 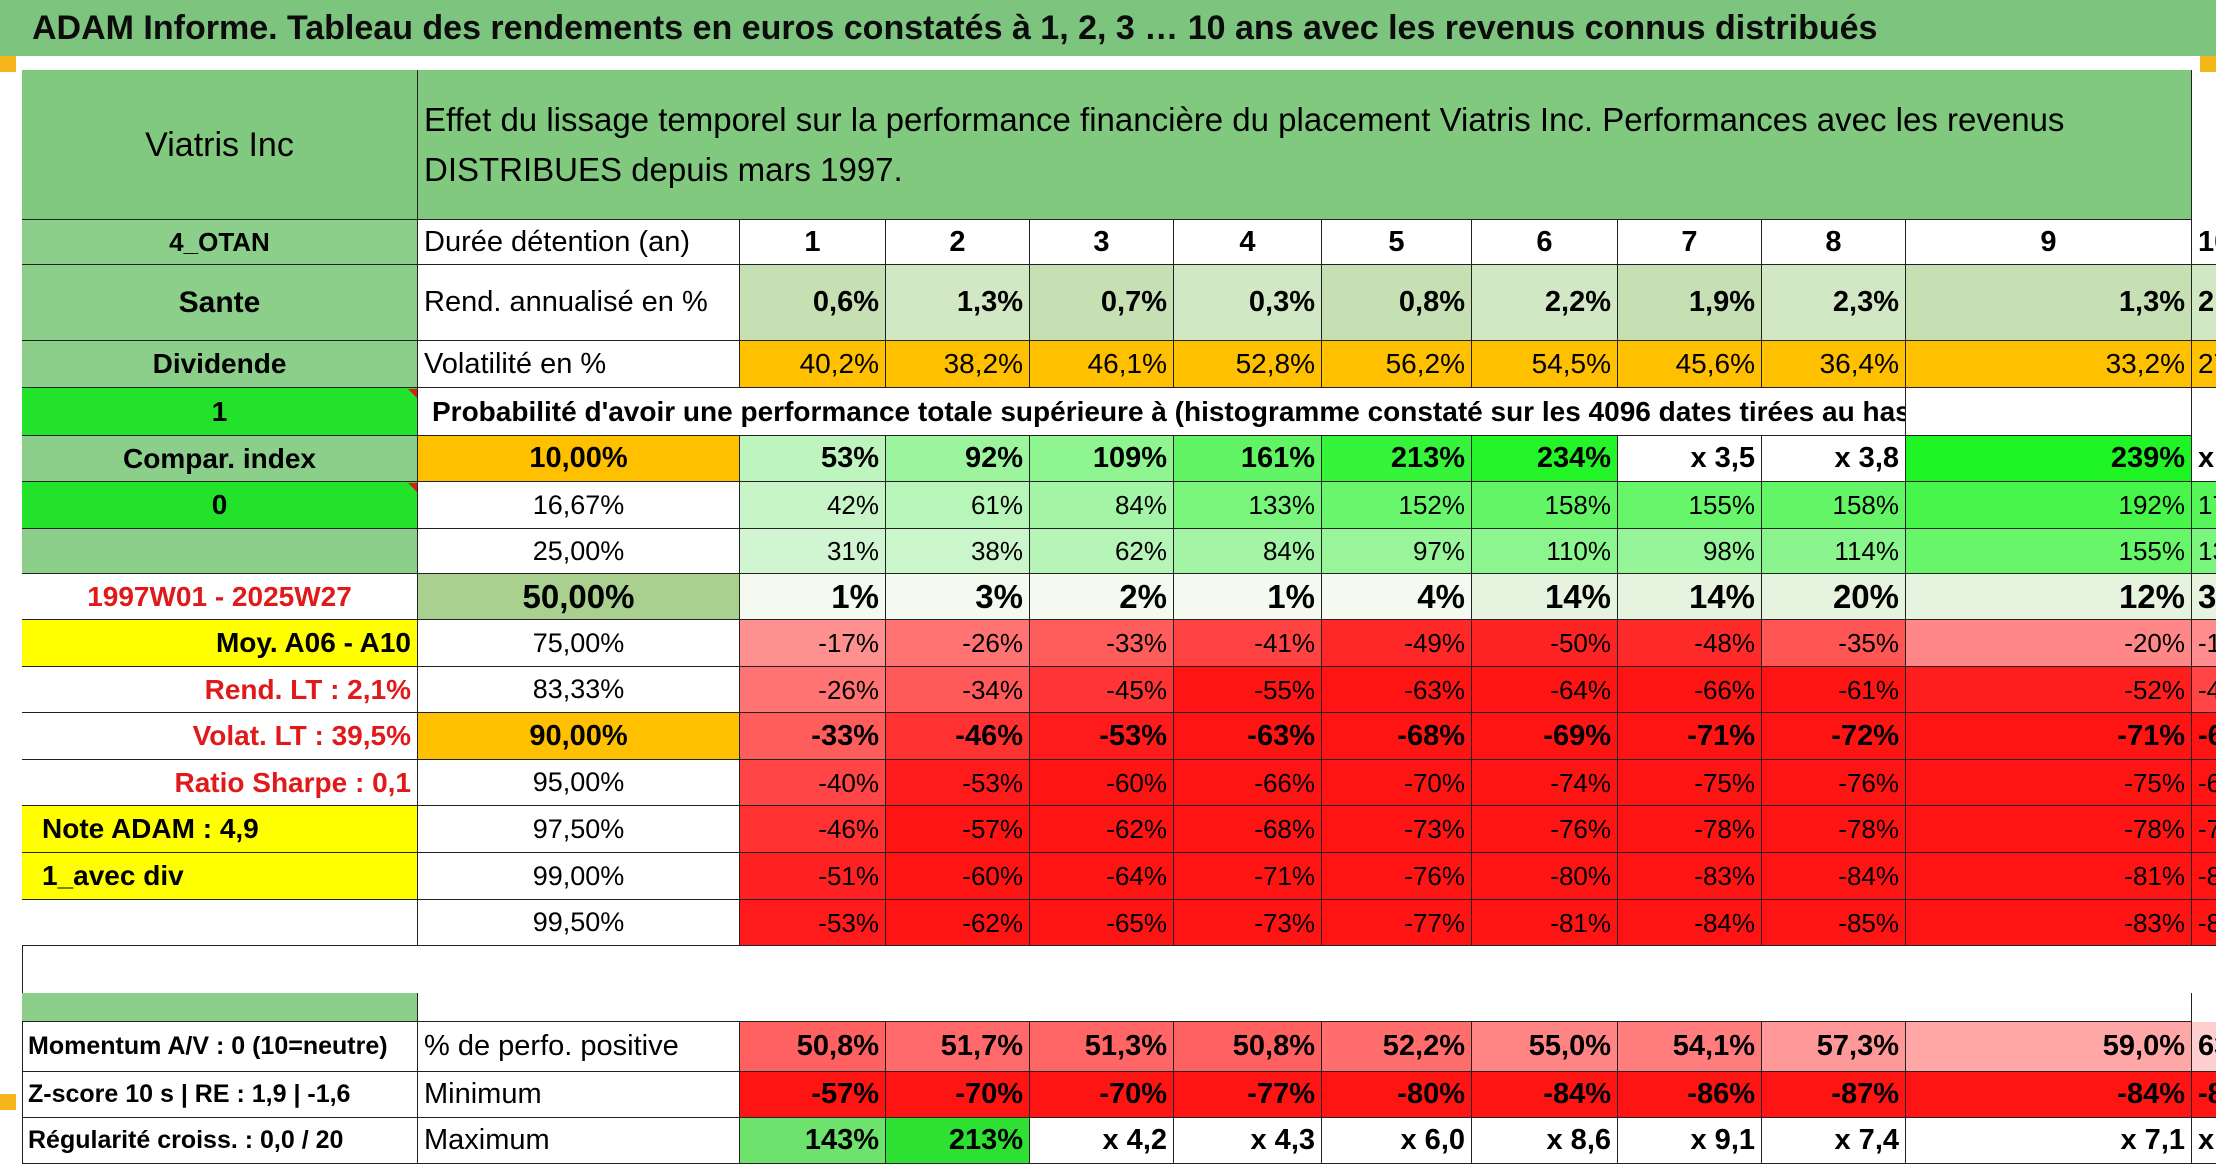 What do you see at coordinates (2049, 783) in the screenshot?
I see `percentile-value: -75%` at bounding box center [2049, 783].